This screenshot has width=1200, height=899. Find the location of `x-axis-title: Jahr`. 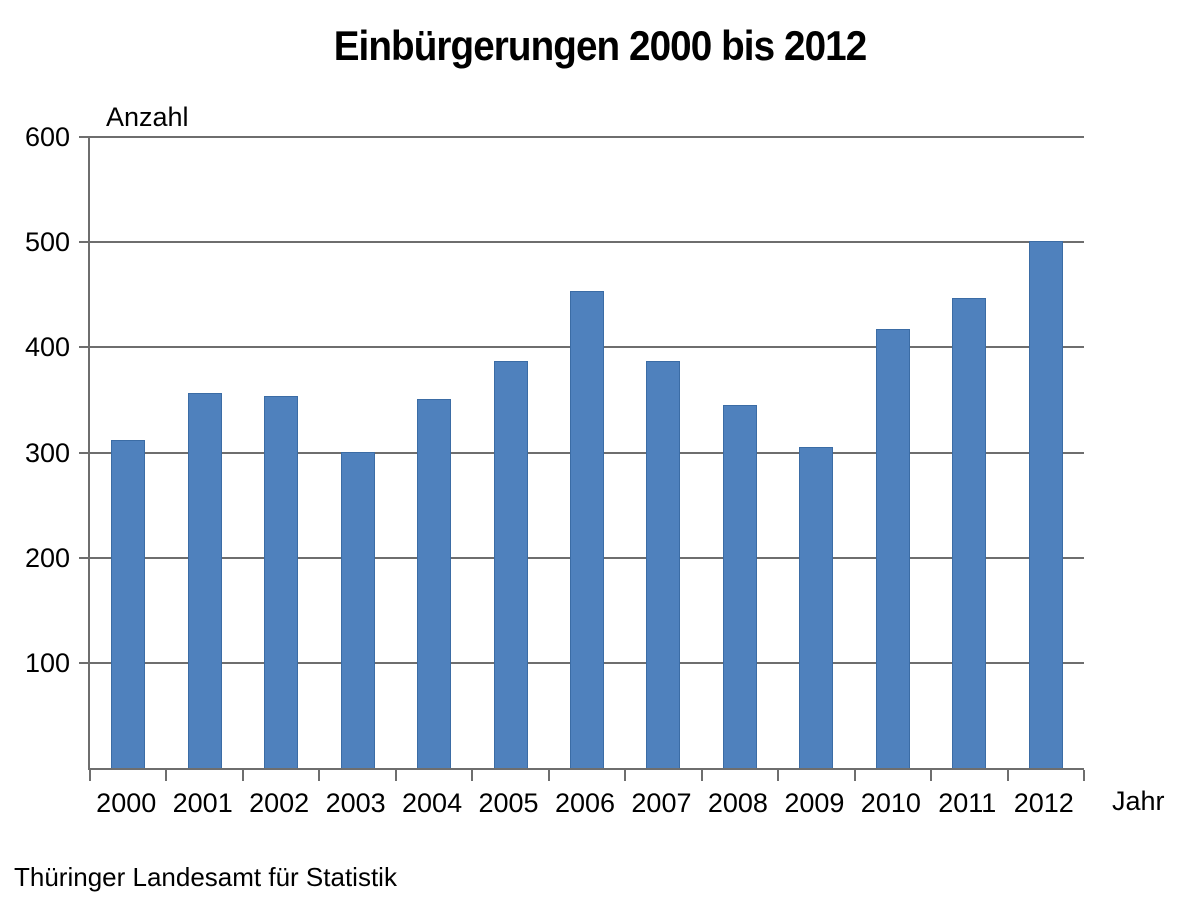

x-axis-title: Jahr is located at coordinates (1138, 801).